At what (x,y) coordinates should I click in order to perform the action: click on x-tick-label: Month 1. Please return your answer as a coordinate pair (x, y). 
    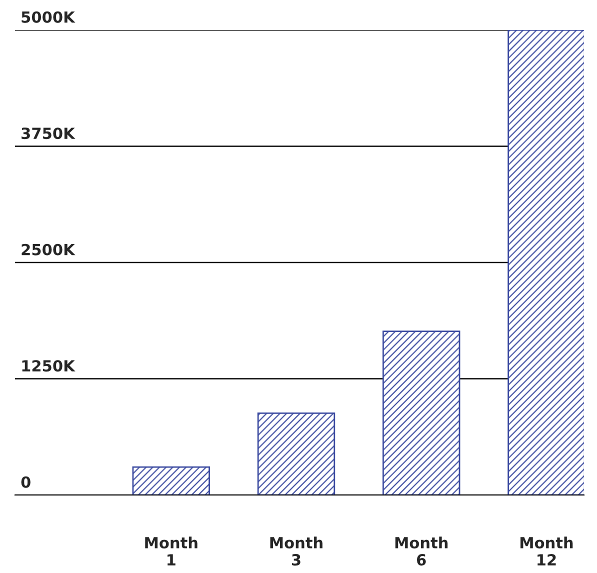
    Looking at the image, I should click on (171, 551).